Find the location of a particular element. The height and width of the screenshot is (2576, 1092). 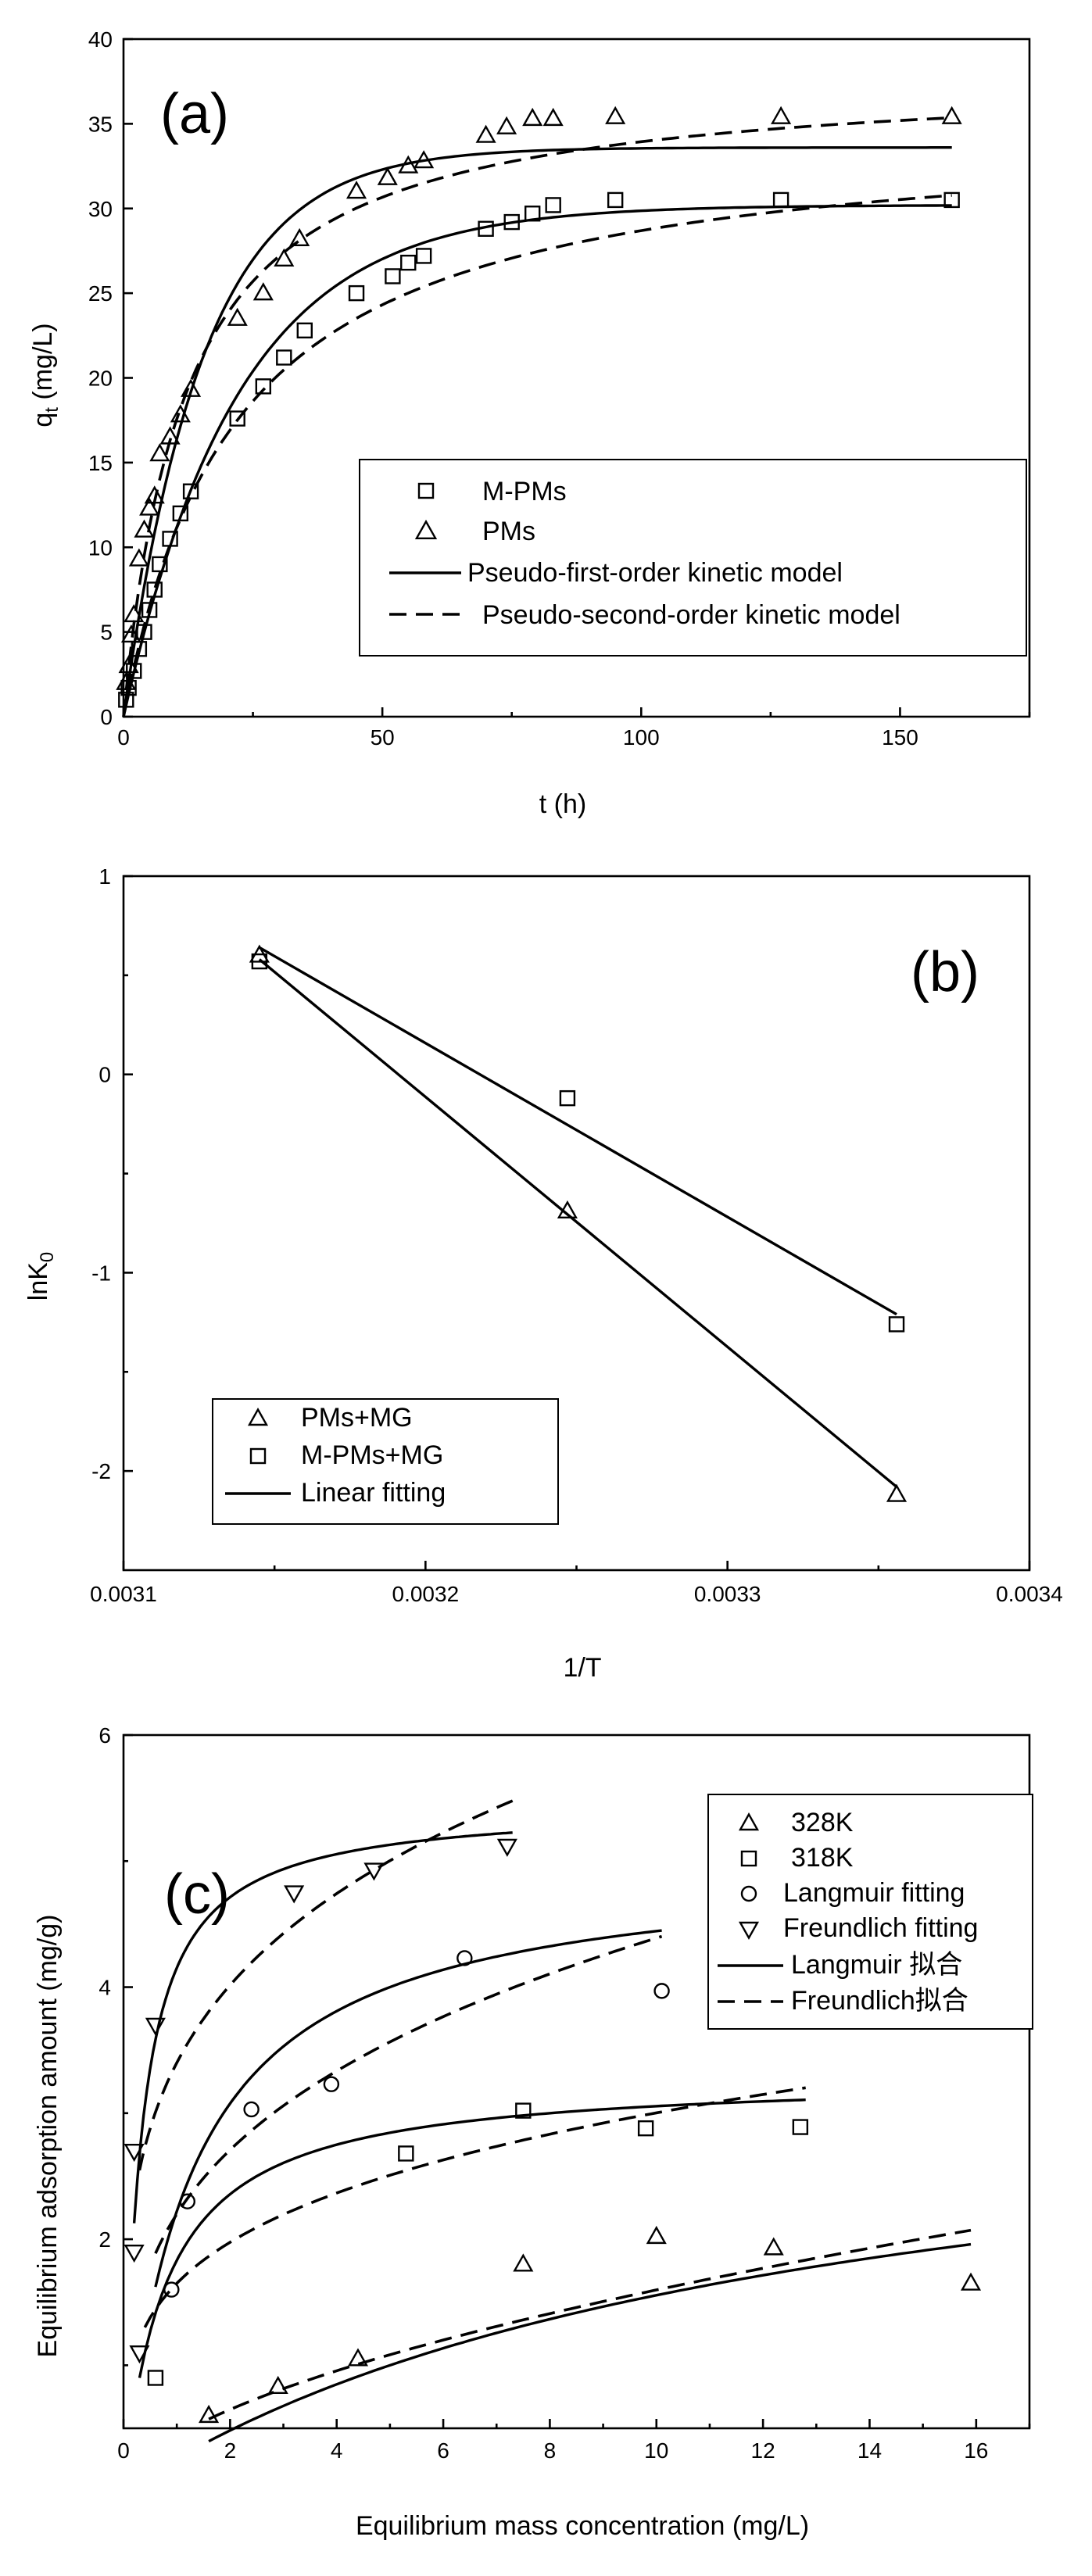

y-tick-label-a: 5 is located at coordinates (106, 633).